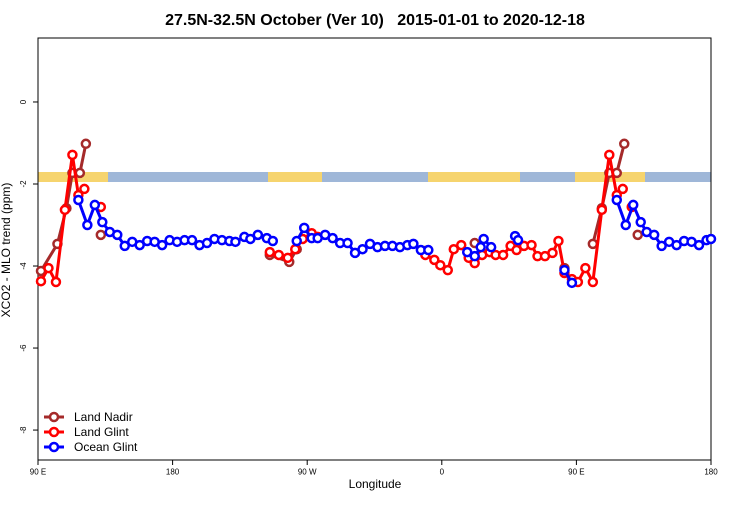  What do you see at coordinates (23, 266) in the screenshot?
I see `y-tick-label: -4` at bounding box center [23, 266].